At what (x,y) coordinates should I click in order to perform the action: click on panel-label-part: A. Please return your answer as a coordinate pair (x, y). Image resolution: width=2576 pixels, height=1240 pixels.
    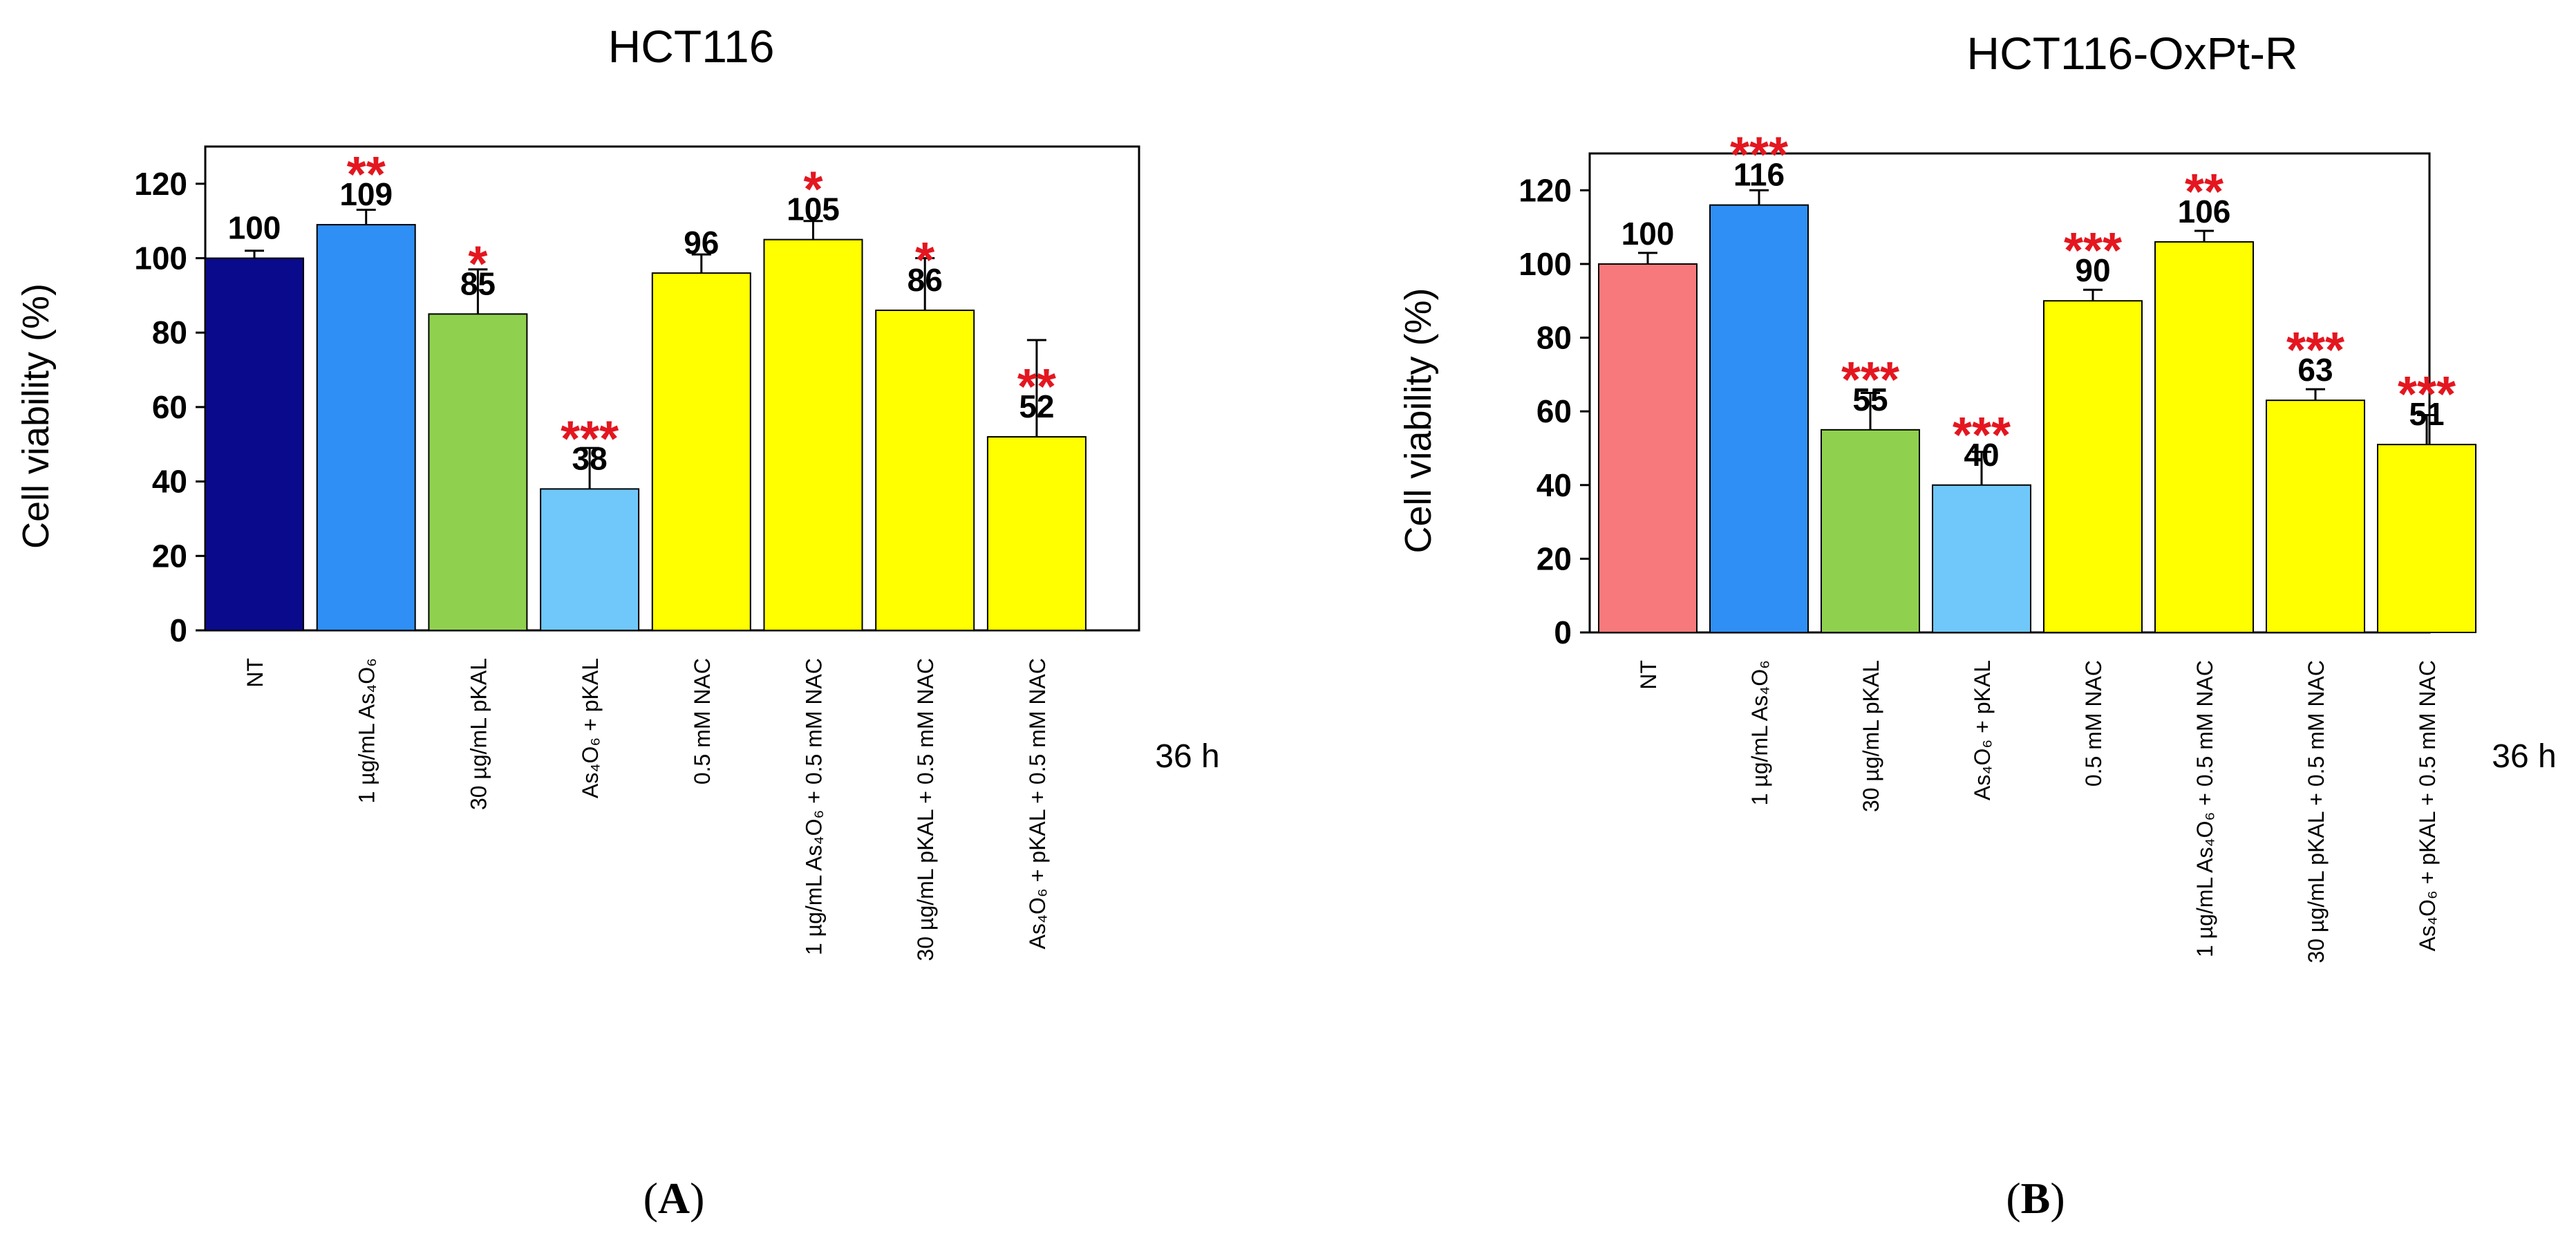
    Looking at the image, I should click on (674, 1198).